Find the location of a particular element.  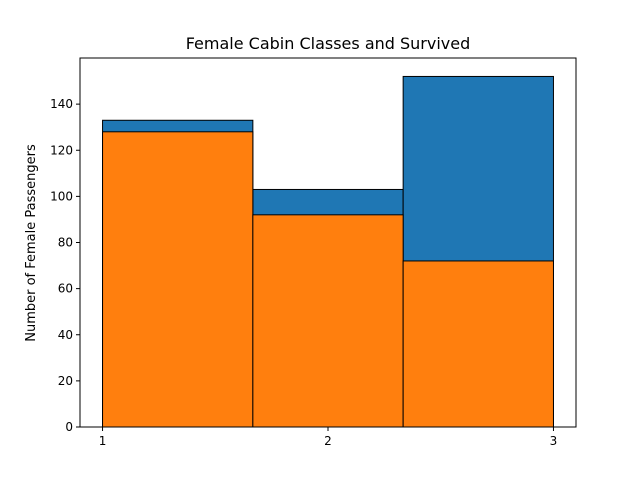

chart-title: Female Cabin Classes and Survived is located at coordinates (328, 43).